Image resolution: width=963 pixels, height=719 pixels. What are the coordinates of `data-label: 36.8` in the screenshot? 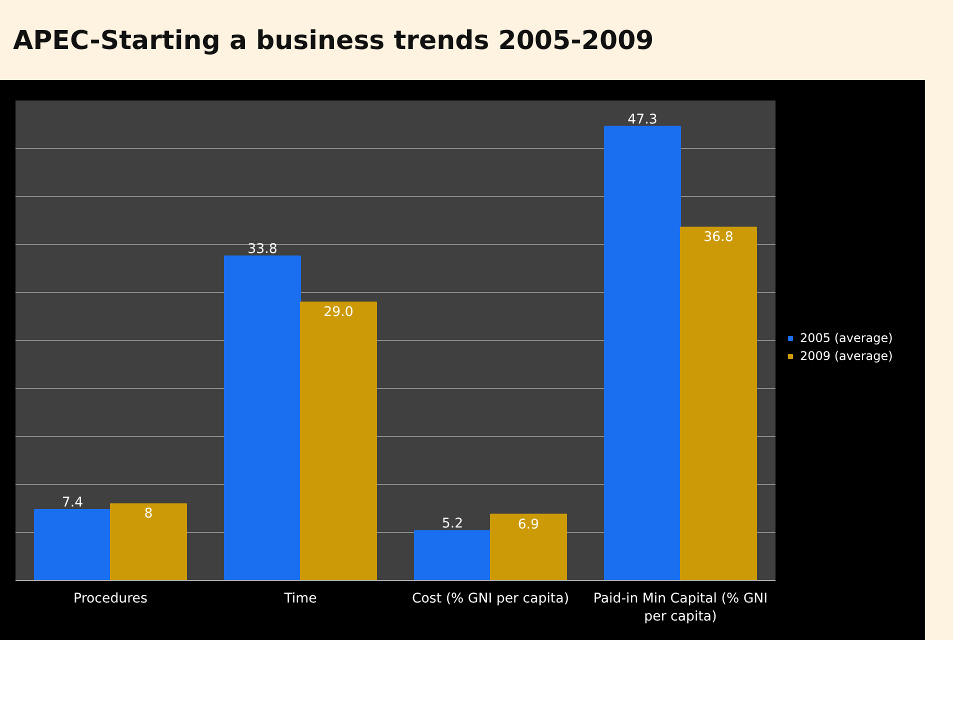 It's located at (719, 238).